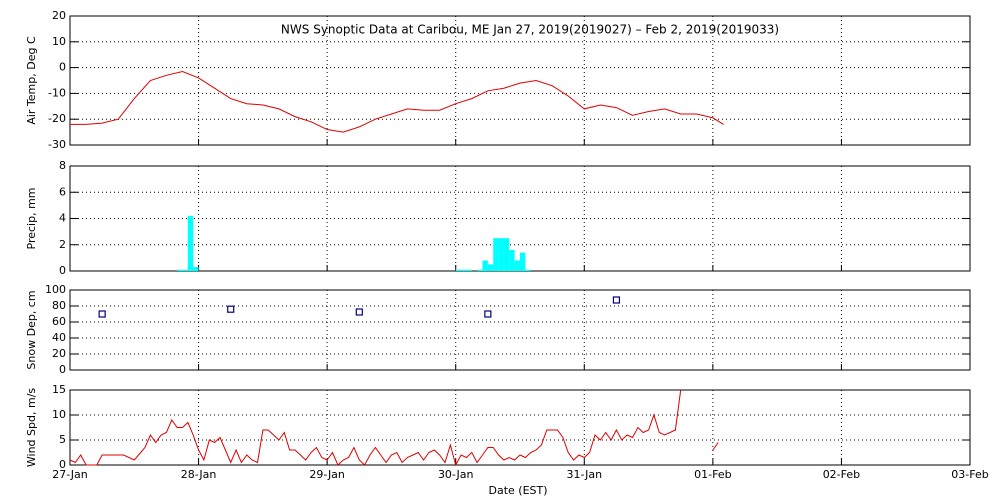 Image resolution: width=1000 pixels, height=500 pixels. Describe the element at coordinates (59, 337) in the screenshot. I see `y-tick-label: 40` at that location.